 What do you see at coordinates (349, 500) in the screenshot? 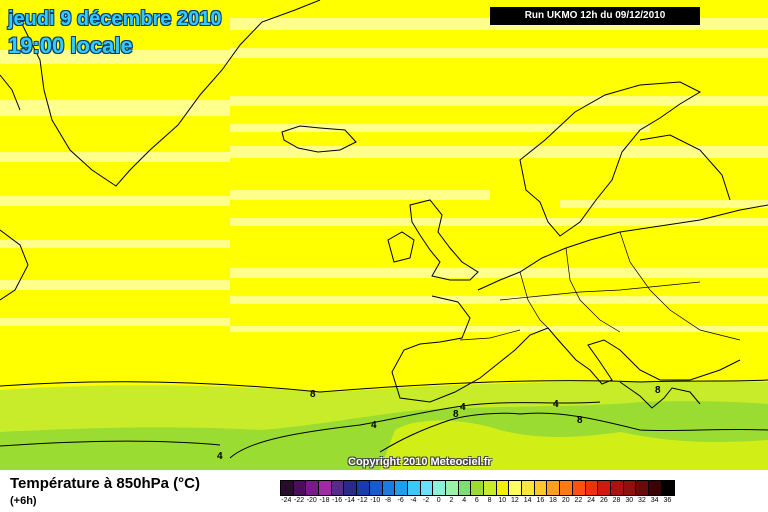
I see `color-scale-tick: -14` at bounding box center [349, 500].